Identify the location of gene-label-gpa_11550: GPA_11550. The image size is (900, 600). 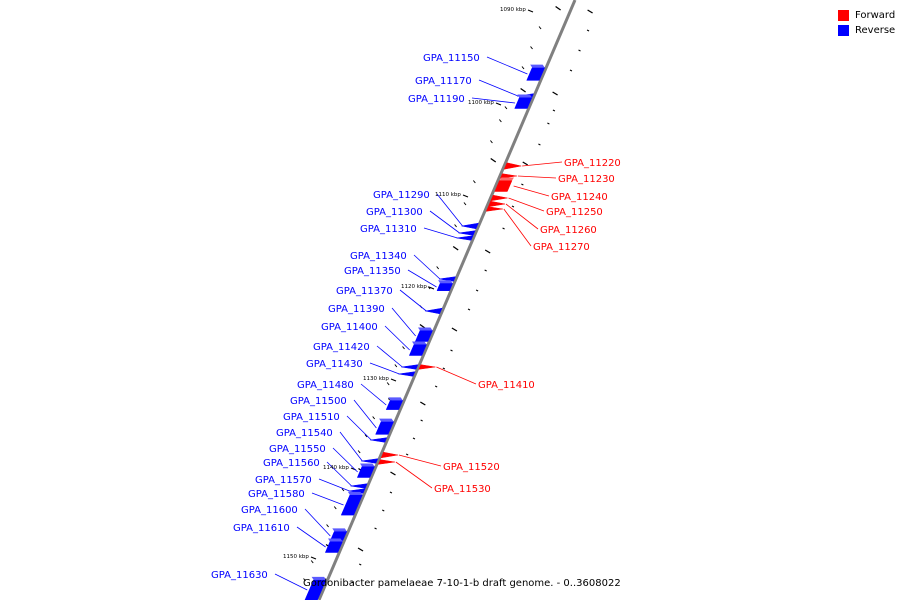
(297, 449).